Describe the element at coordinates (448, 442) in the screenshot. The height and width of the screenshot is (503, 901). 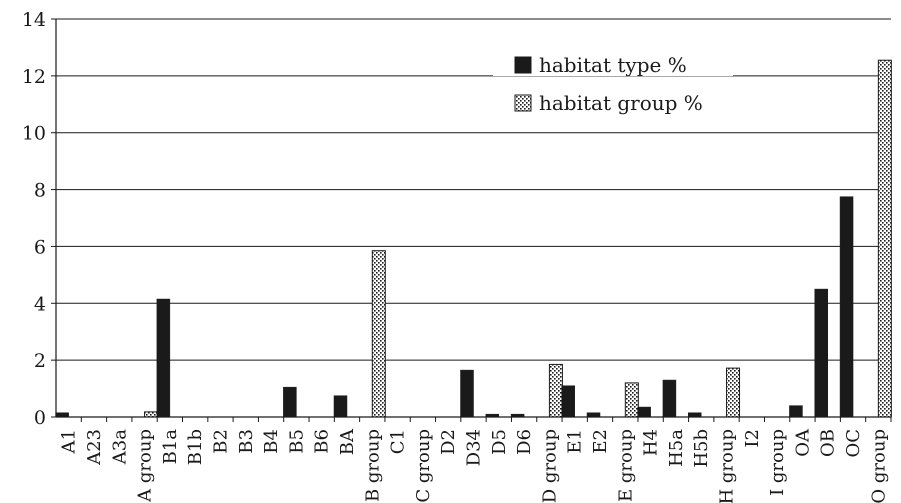
I see `x-tick-label-d2: D2` at that location.